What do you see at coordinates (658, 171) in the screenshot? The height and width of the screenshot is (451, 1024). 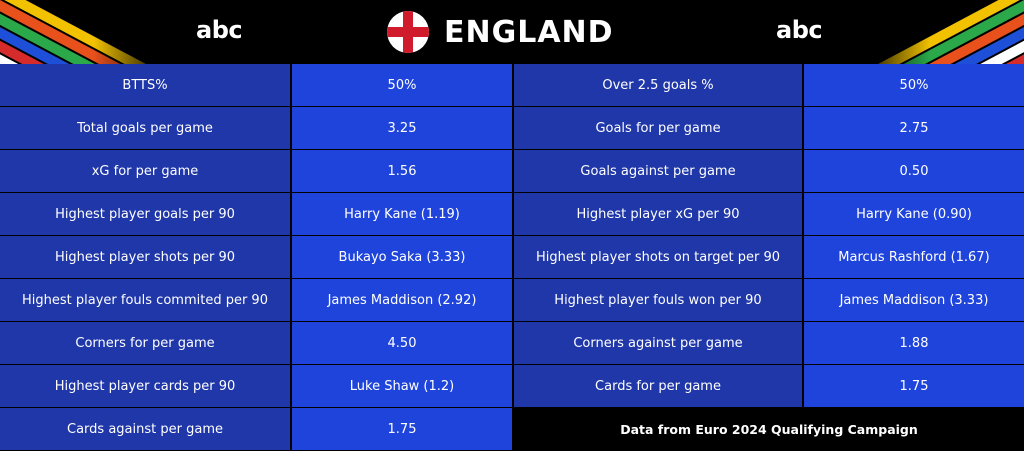 I see `stat-label: Goals against per game` at bounding box center [658, 171].